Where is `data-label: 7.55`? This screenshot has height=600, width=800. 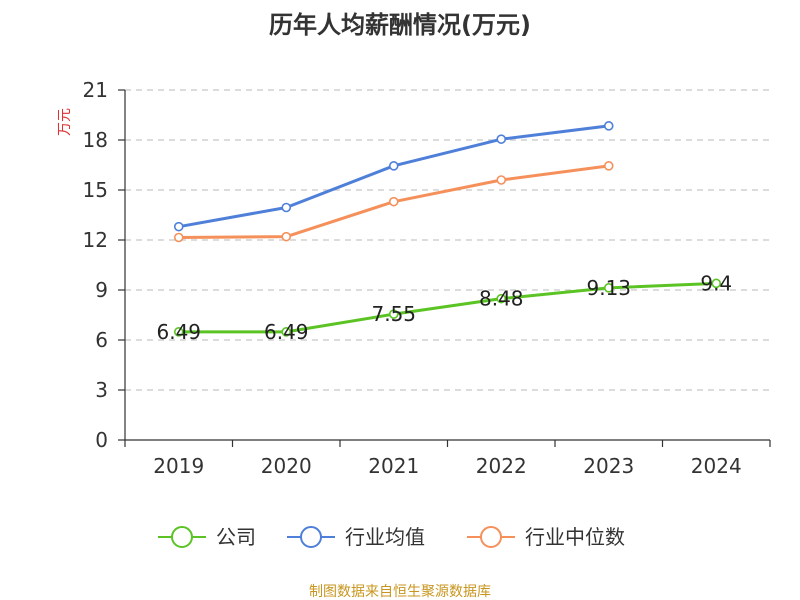 data-label: 7.55 is located at coordinates (393, 314).